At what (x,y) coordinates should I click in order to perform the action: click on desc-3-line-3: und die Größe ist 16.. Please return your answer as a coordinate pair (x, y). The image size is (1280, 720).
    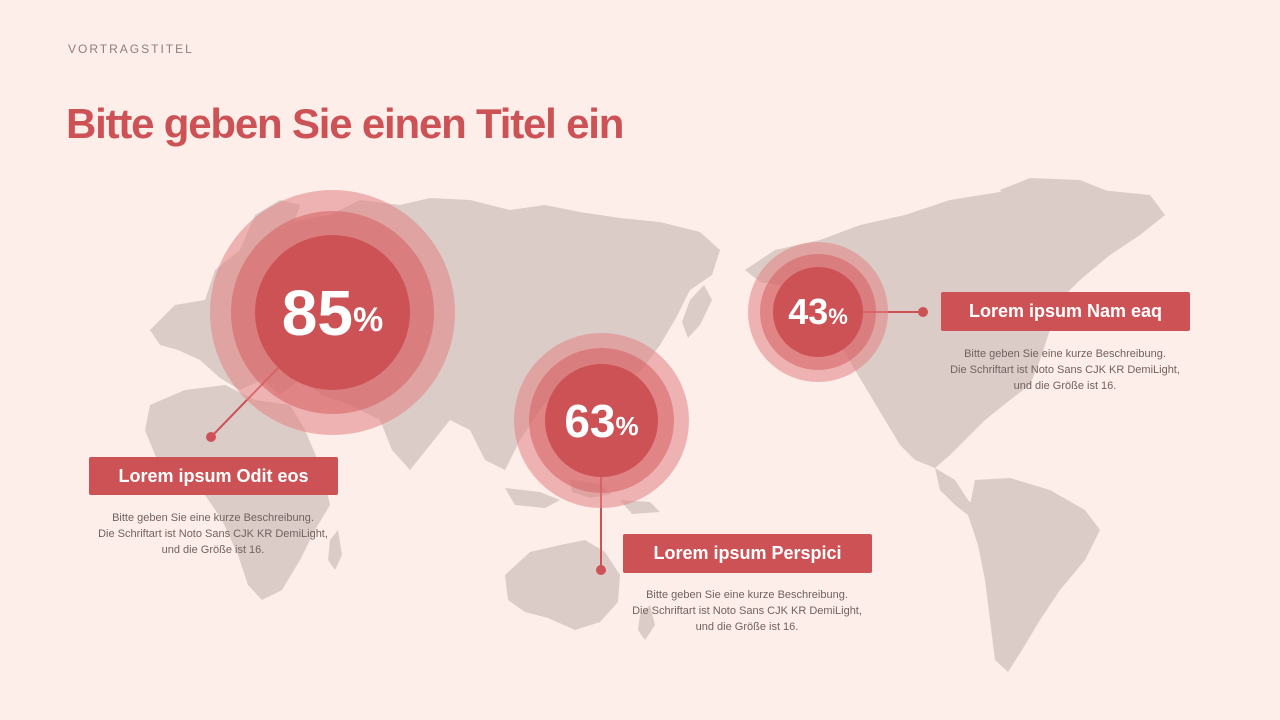
    Looking at the image, I should click on (1065, 386).